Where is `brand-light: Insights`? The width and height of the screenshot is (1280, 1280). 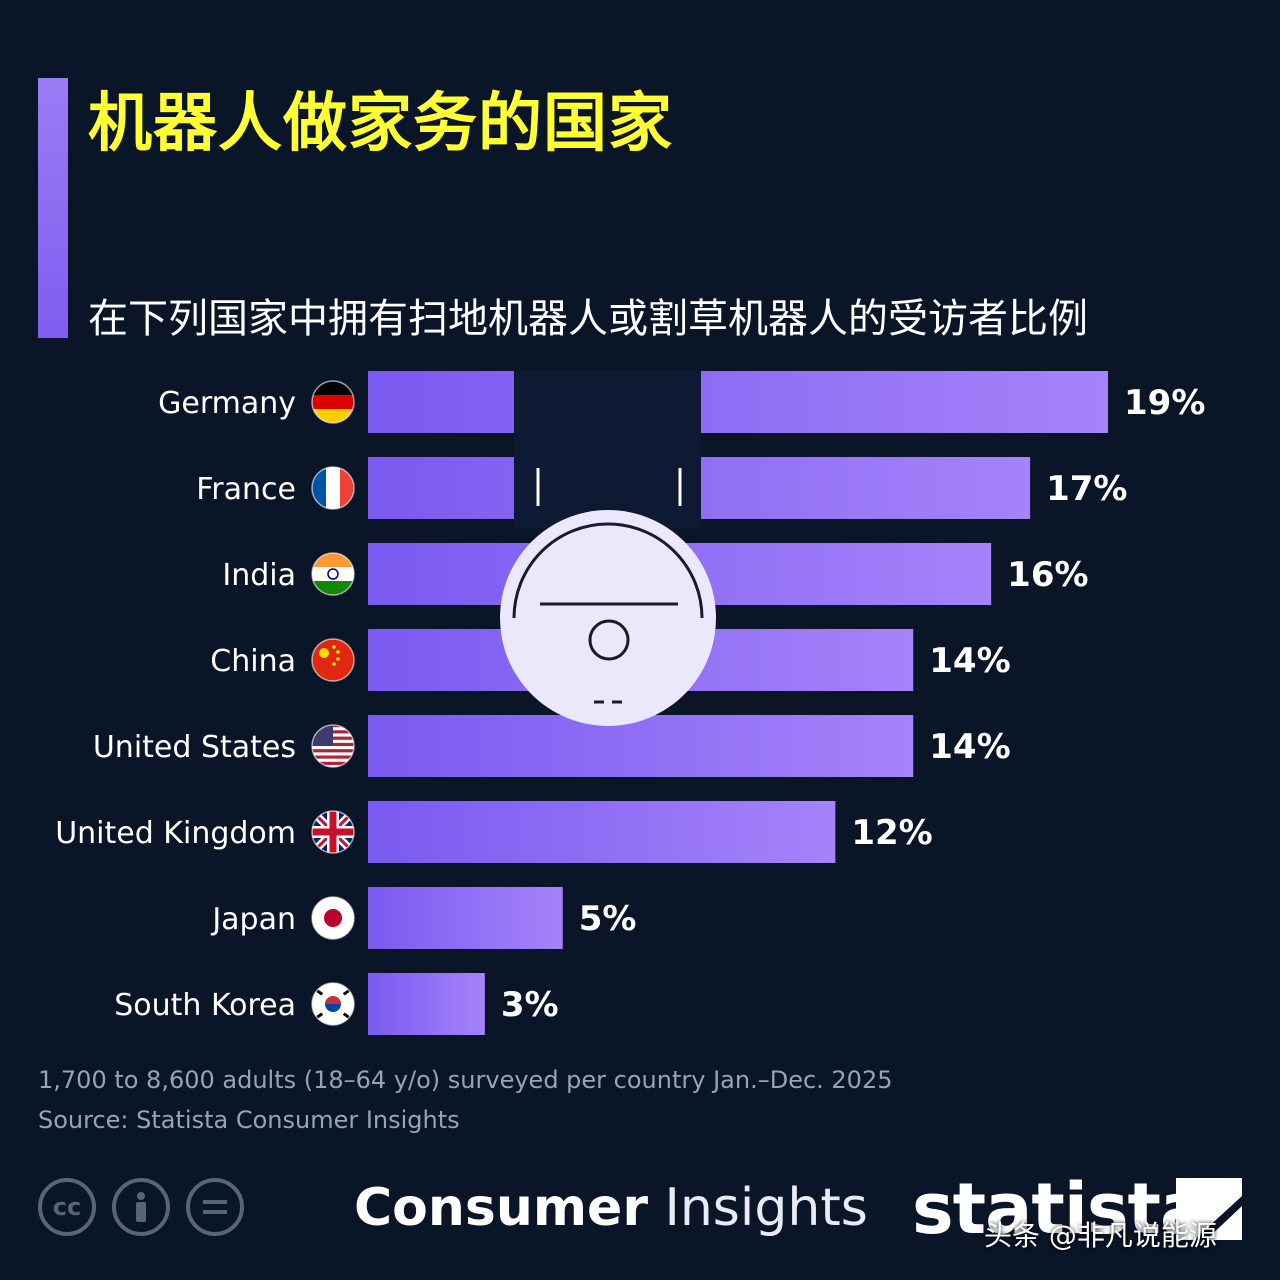 brand-light: Insights is located at coordinates (766, 1208).